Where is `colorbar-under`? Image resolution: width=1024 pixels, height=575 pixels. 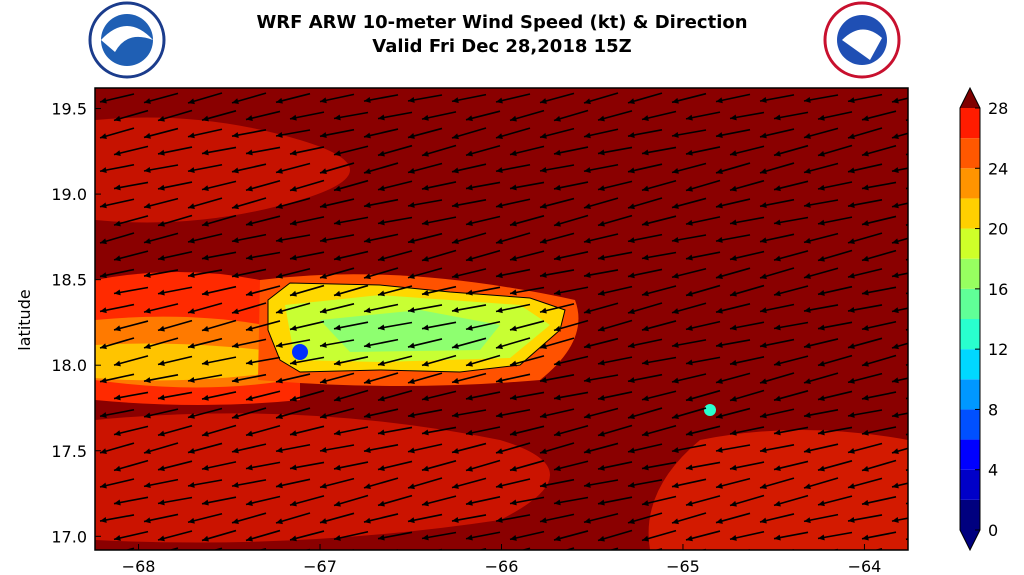
colorbar-under is located at coordinates (970, 540).